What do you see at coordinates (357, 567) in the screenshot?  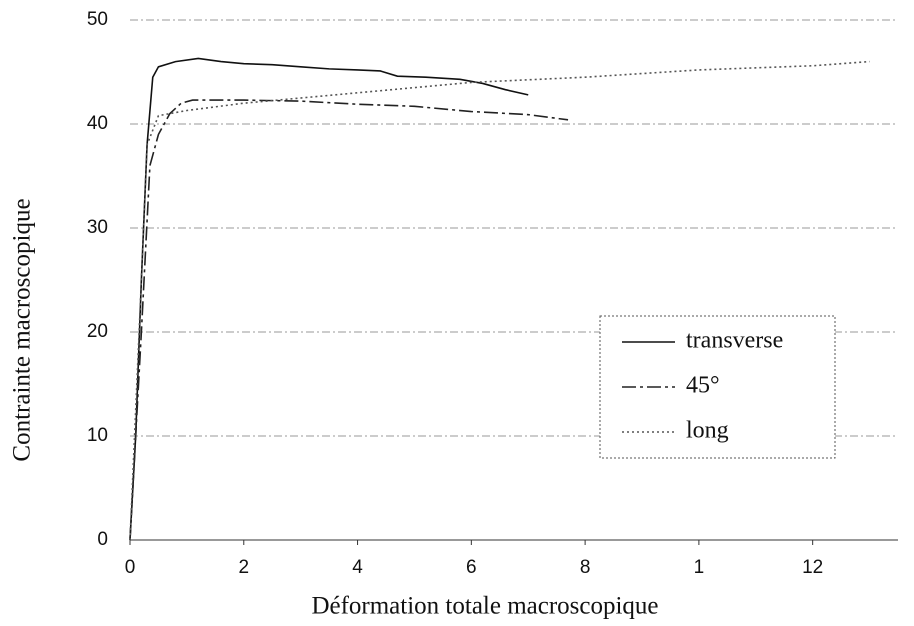 I see `x-tick-label: 4` at bounding box center [357, 567].